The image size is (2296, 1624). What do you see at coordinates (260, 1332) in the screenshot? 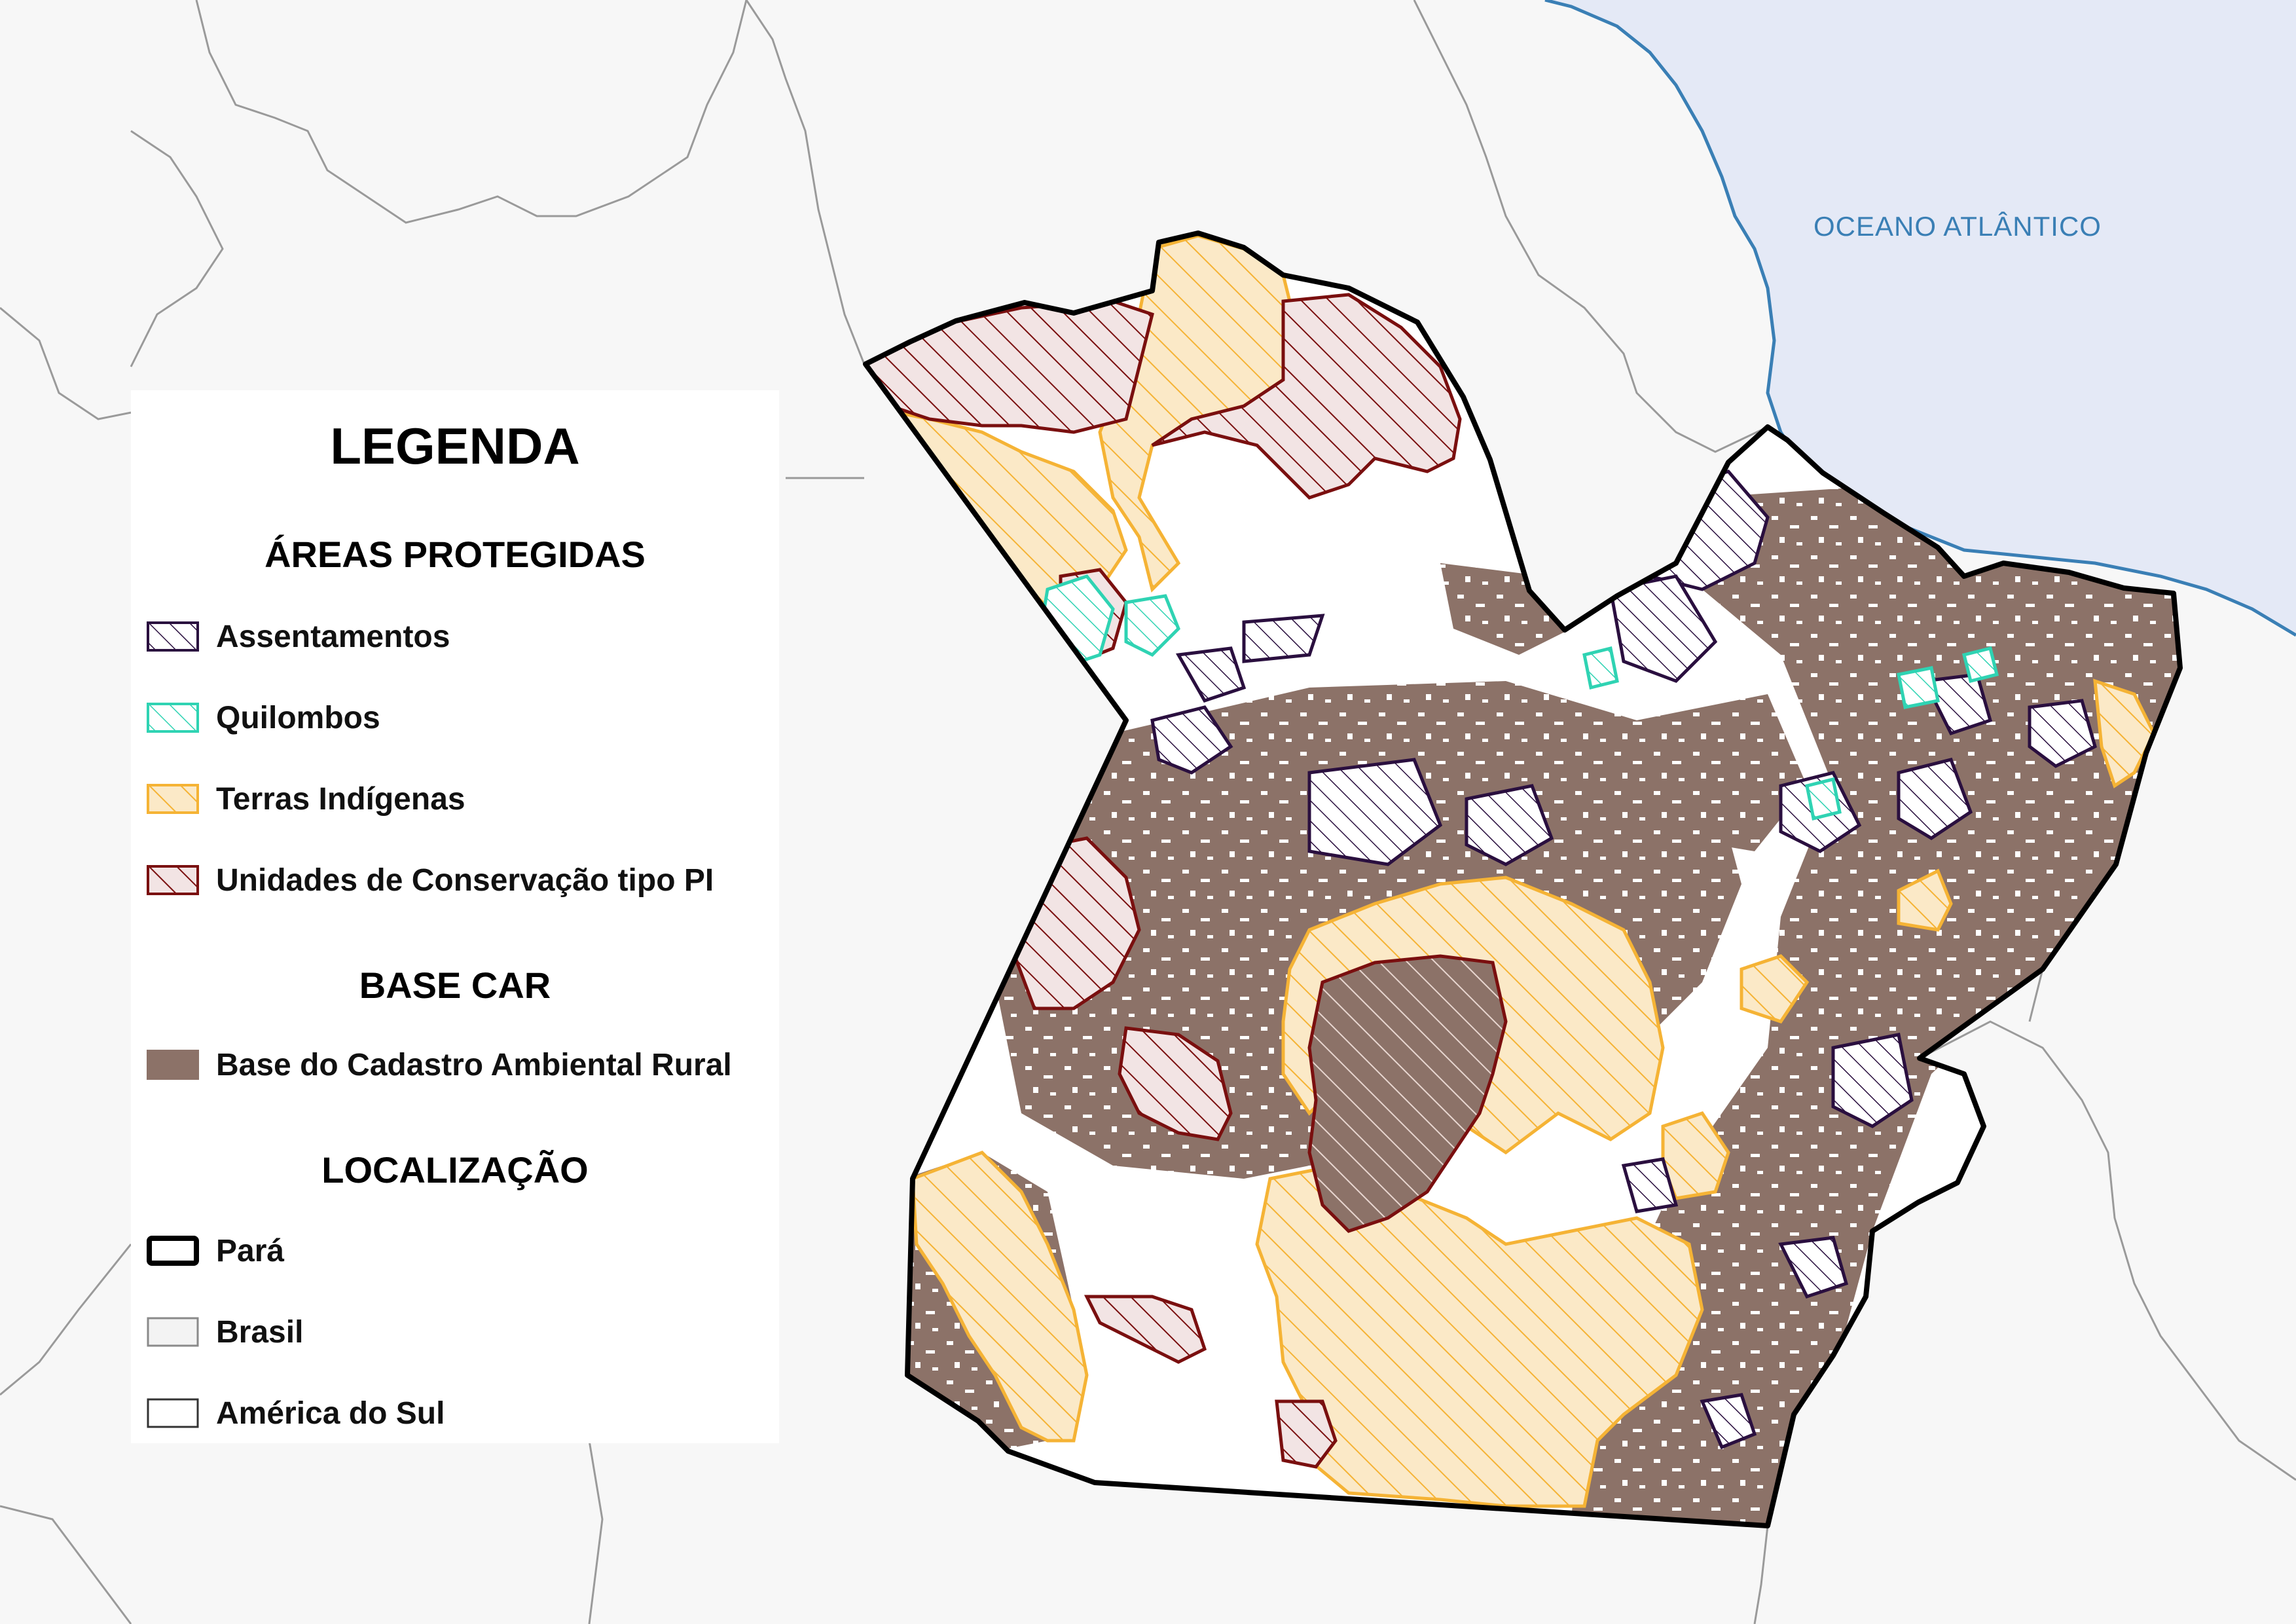
I see `legend-label: Brasil` at bounding box center [260, 1332].